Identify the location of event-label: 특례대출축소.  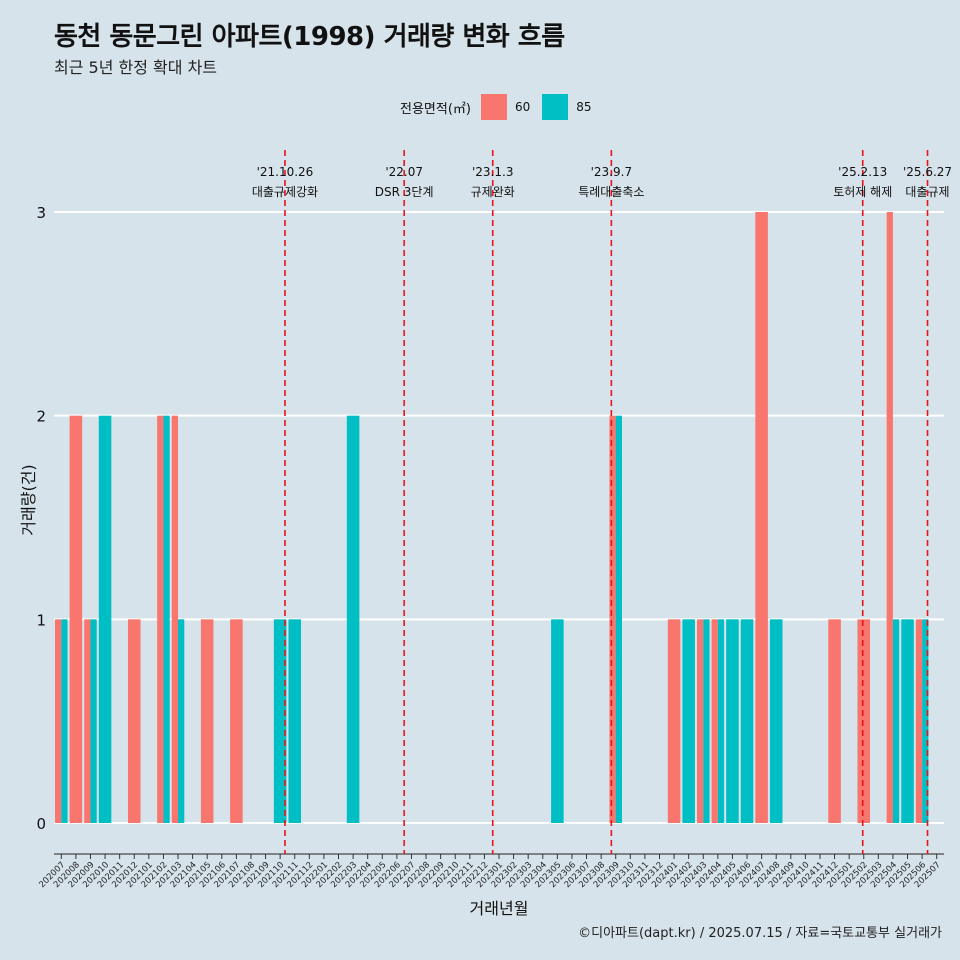
(611, 192).